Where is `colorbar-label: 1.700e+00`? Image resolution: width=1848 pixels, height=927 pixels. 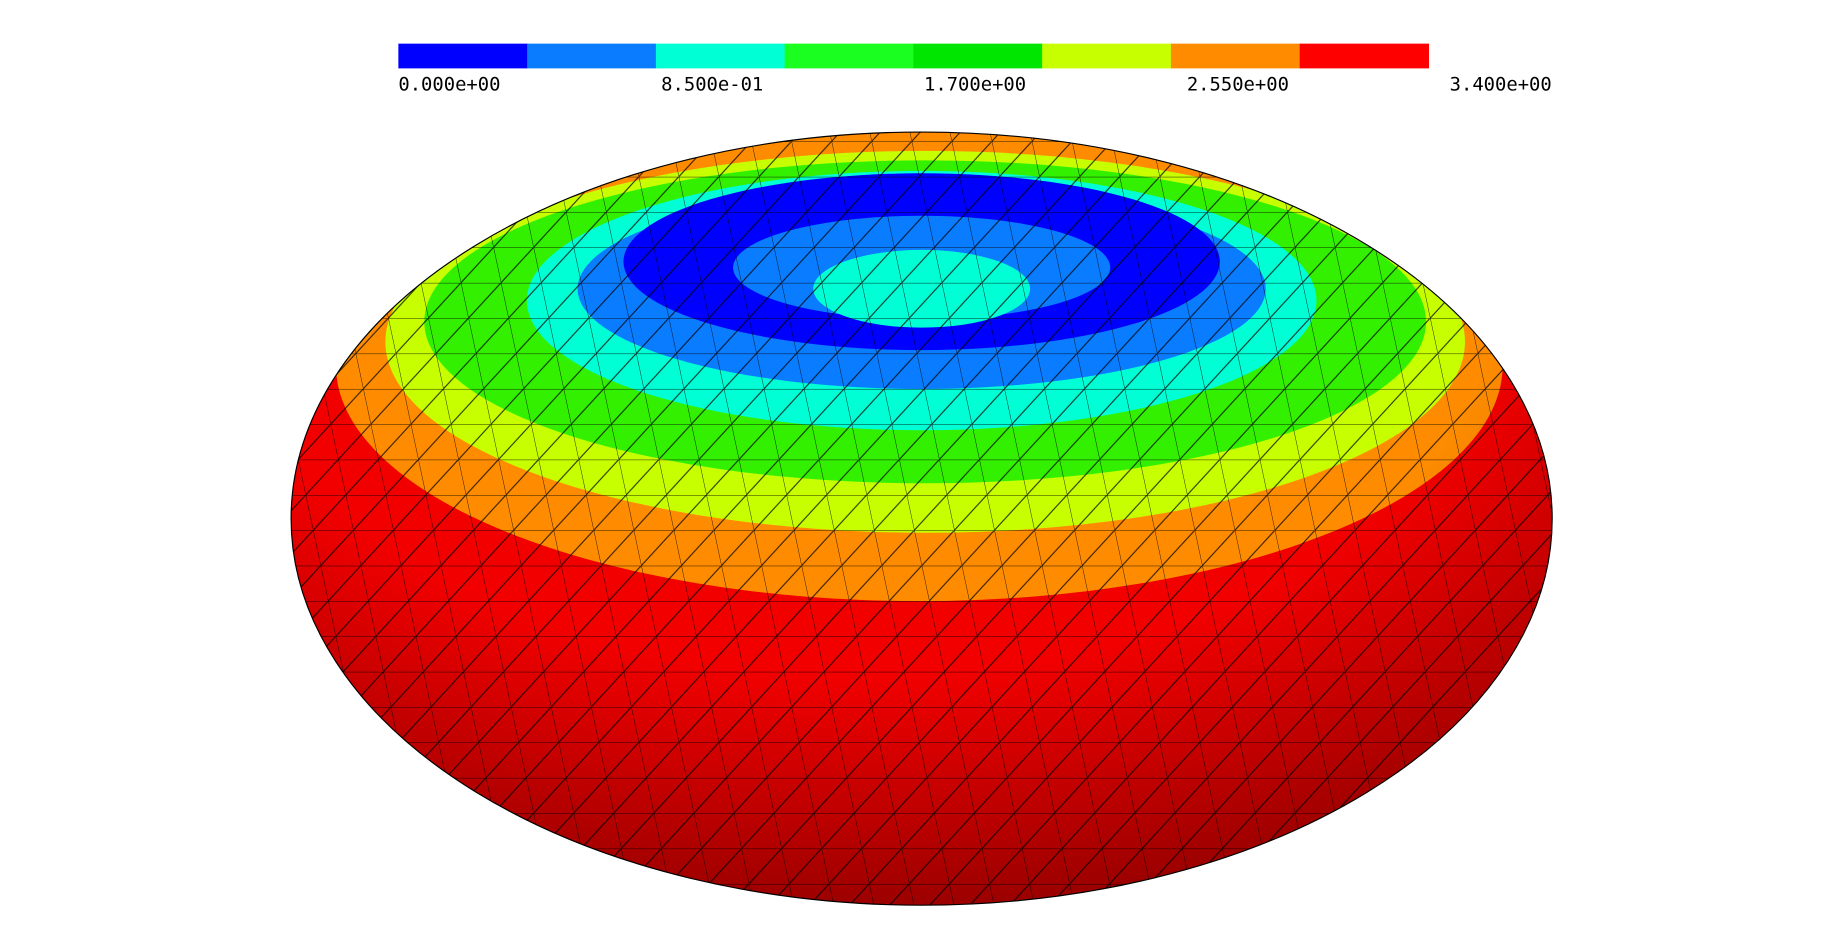
colorbar-label: 1.700e+00 is located at coordinates (975, 84).